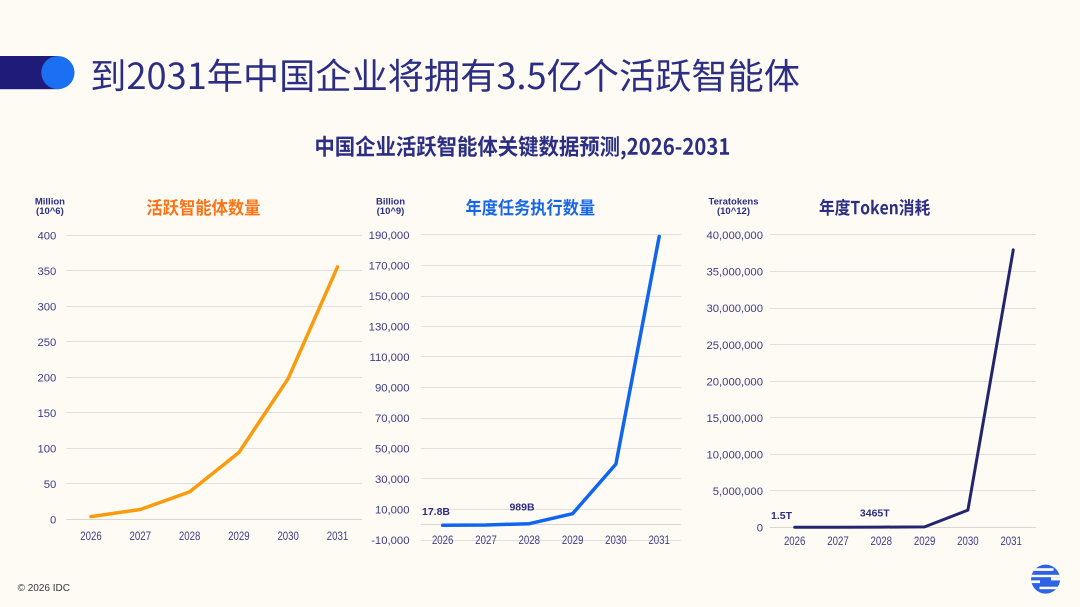 Image resolution: width=1080 pixels, height=607 pixels. I want to click on svg-text: 30,000, so click(392, 480).